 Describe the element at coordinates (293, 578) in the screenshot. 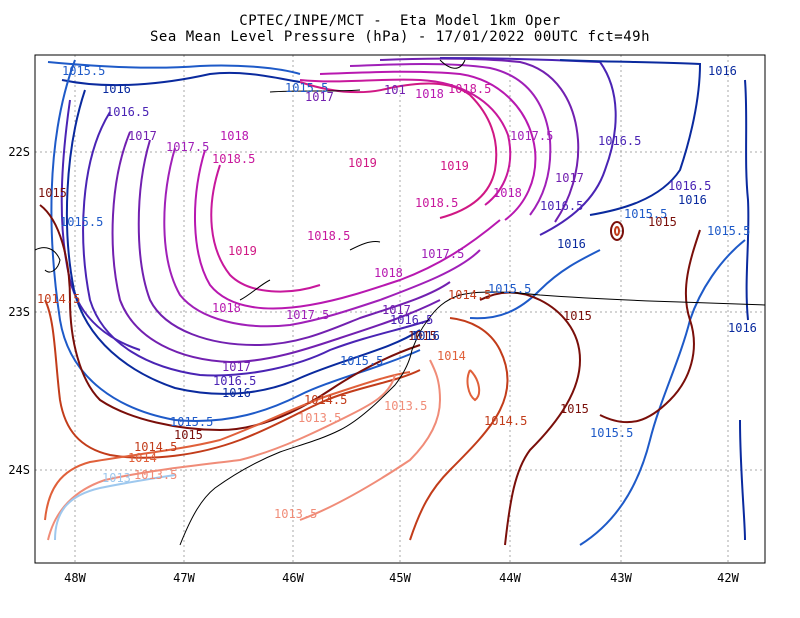

I see `x-tick-label: 46W` at that location.